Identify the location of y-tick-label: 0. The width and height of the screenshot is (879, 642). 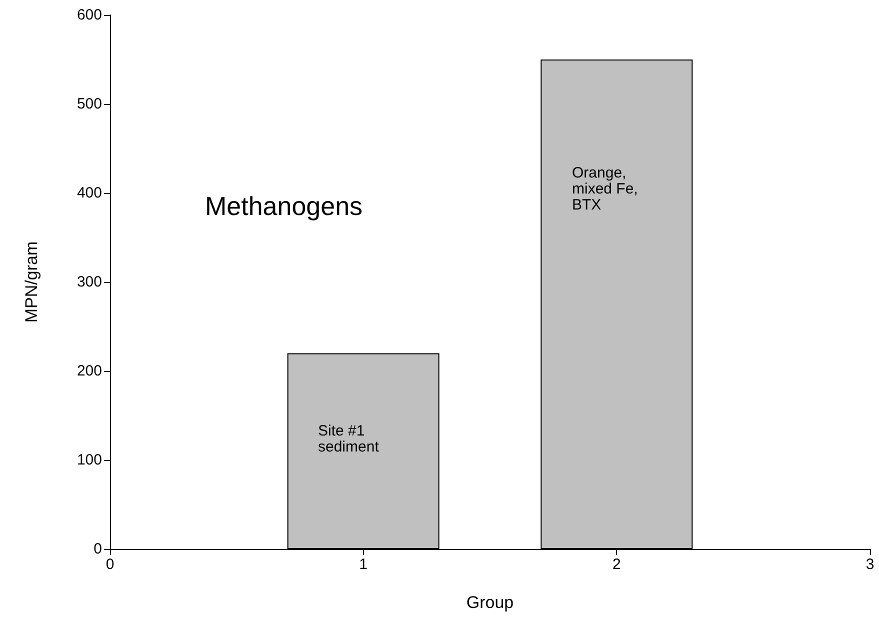
(98, 549).